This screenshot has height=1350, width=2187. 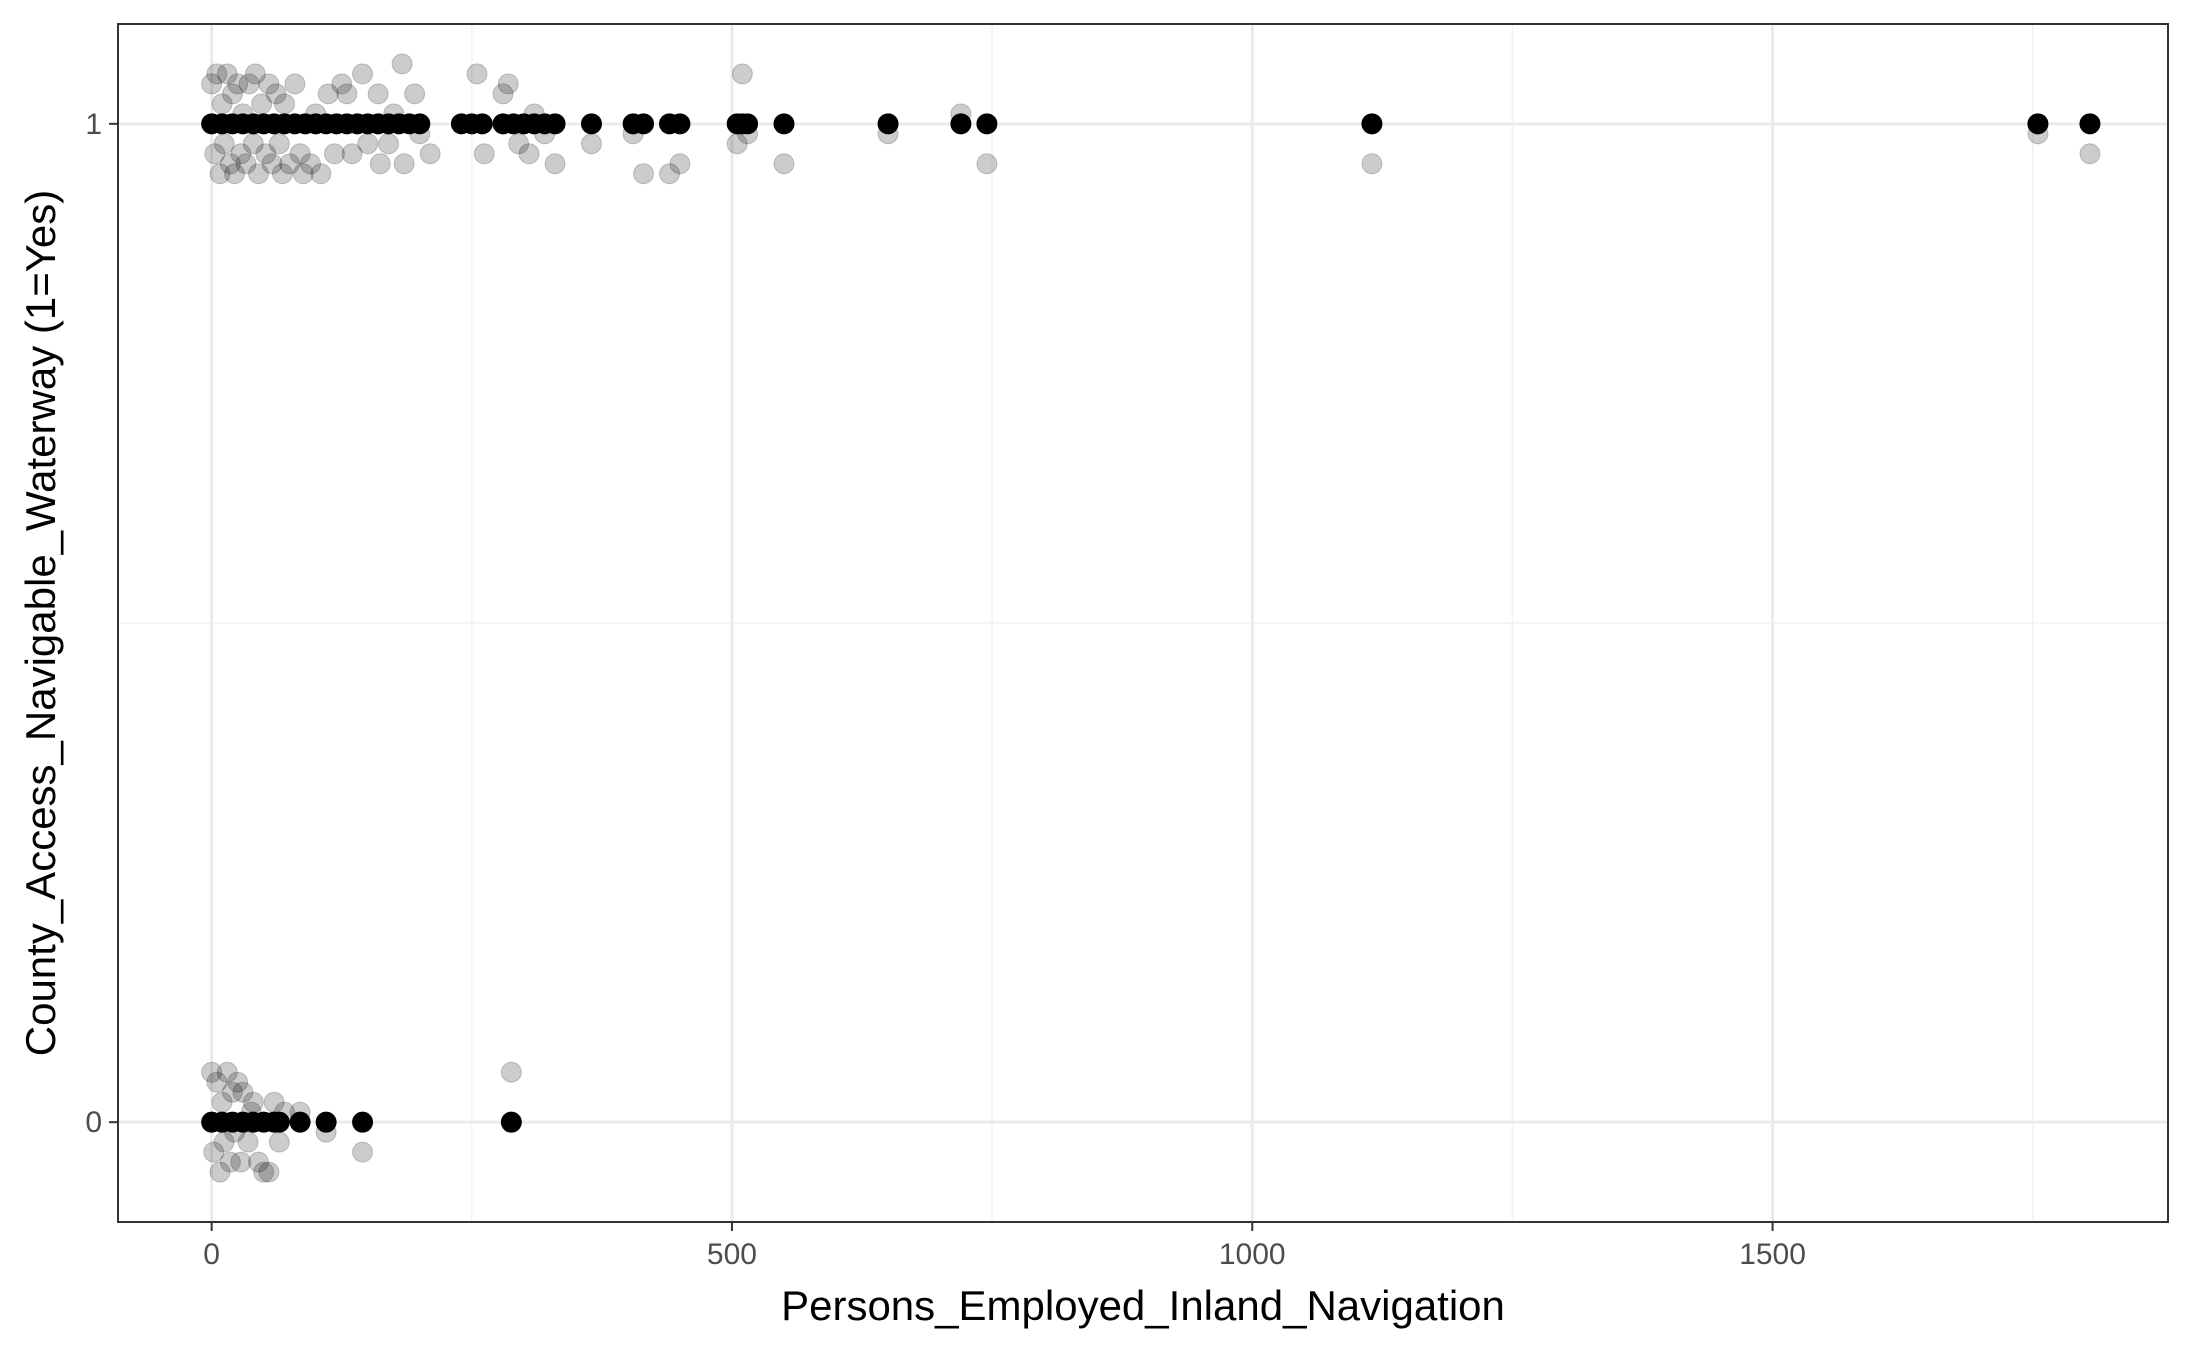 What do you see at coordinates (93, 124) in the screenshot?
I see `y-tick-label: 1` at bounding box center [93, 124].